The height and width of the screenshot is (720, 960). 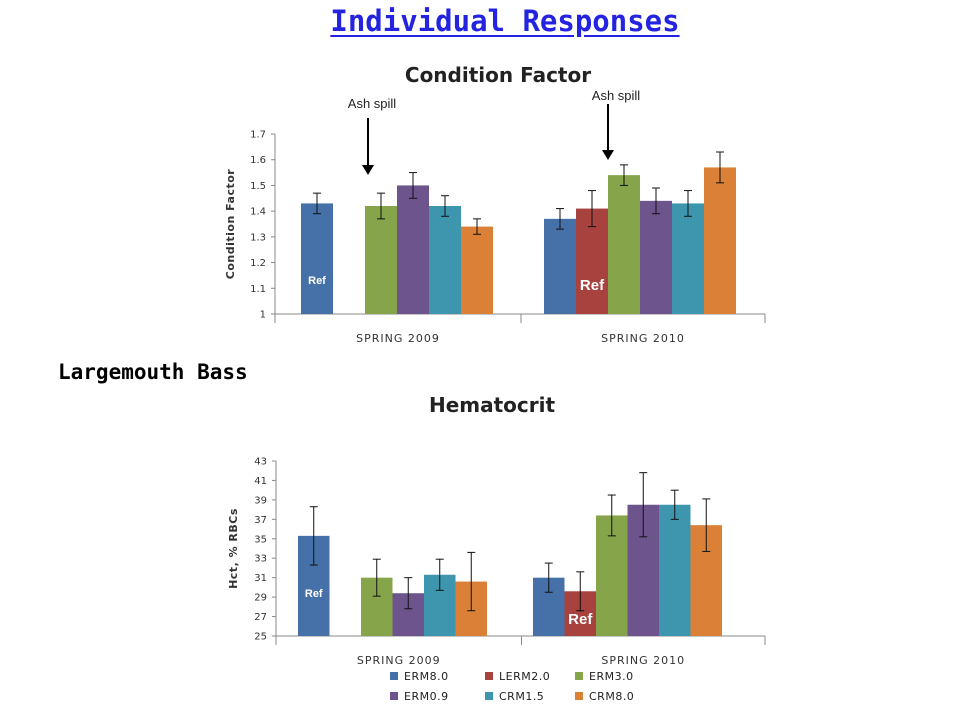 I want to click on legend-label-lerm2-0: LERM2.0, so click(x=524, y=676).